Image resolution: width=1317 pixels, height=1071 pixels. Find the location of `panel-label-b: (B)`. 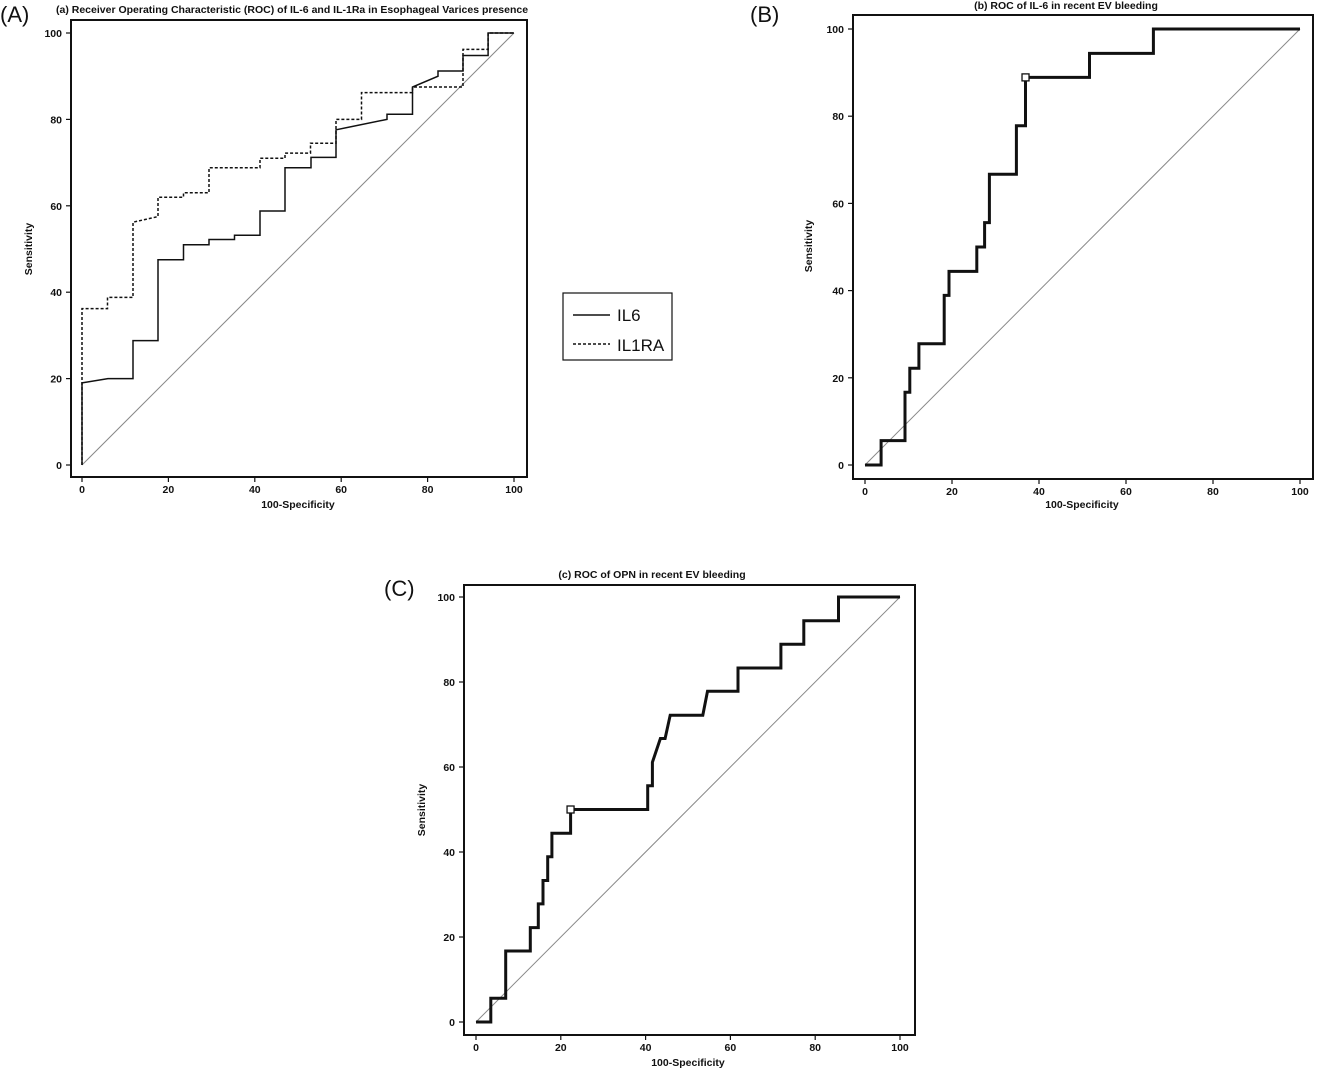

panel-label-b: (B) is located at coordinates (764, 14).